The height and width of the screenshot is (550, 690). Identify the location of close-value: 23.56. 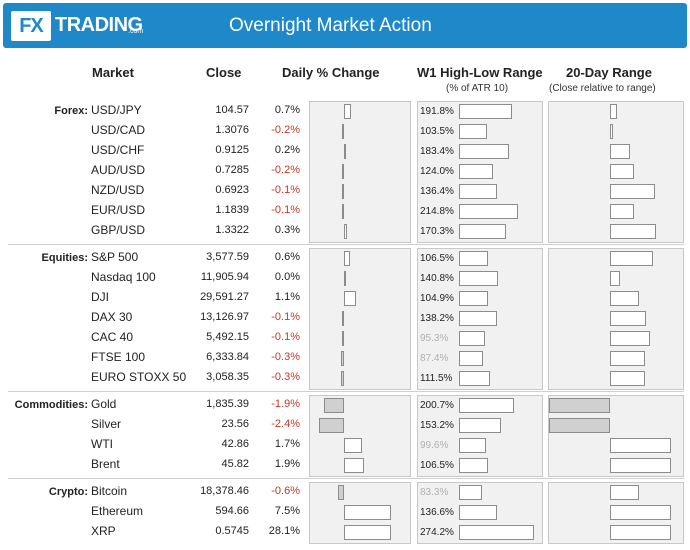
(235, 424).